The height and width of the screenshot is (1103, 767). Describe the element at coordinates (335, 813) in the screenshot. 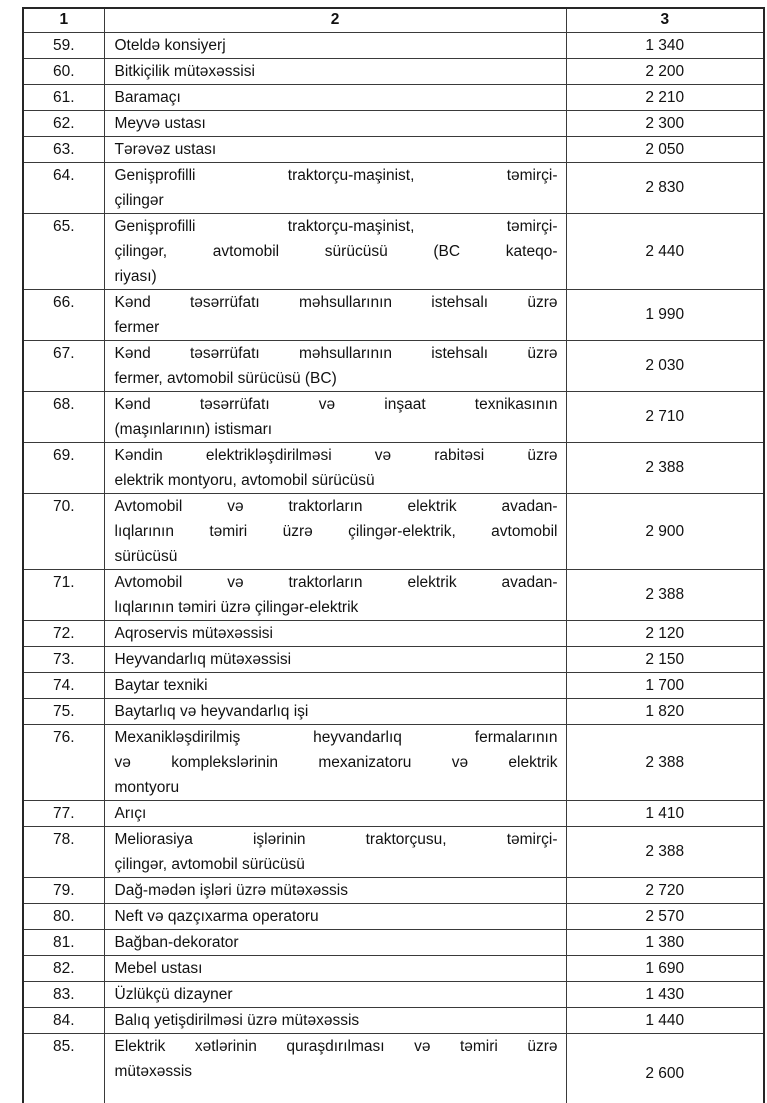

I see `profession-name-cell: Arıçı` at that location.